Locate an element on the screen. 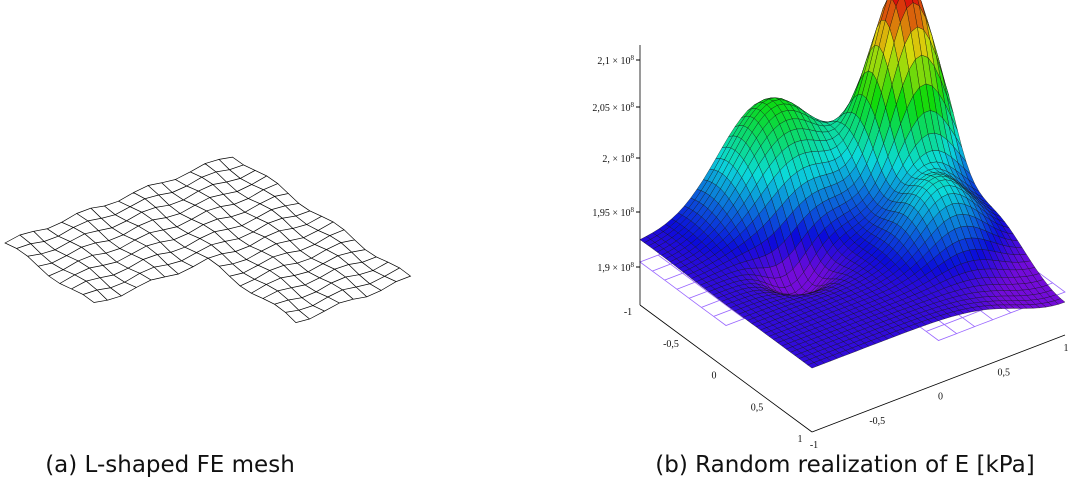 This screenshot has height=491, width=1072. y-tick-label: 1 is located at coordinates (1066, 348).